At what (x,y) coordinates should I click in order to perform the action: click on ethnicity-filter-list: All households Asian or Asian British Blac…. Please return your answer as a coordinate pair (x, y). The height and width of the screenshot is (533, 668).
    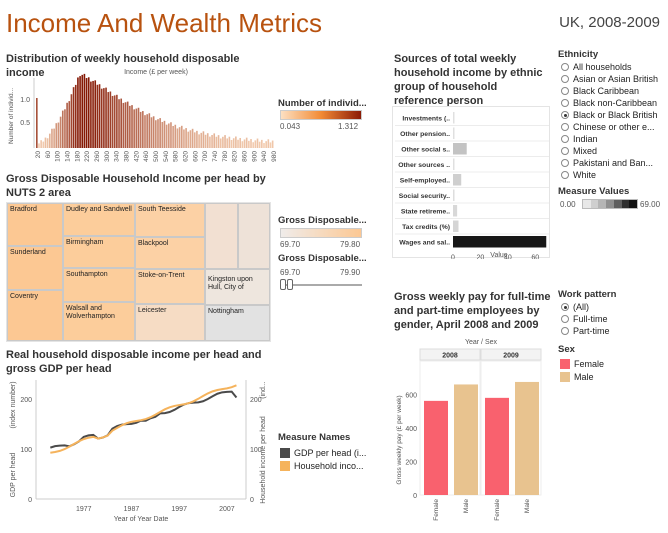
    Looking at the image, I should click on (613, 121).